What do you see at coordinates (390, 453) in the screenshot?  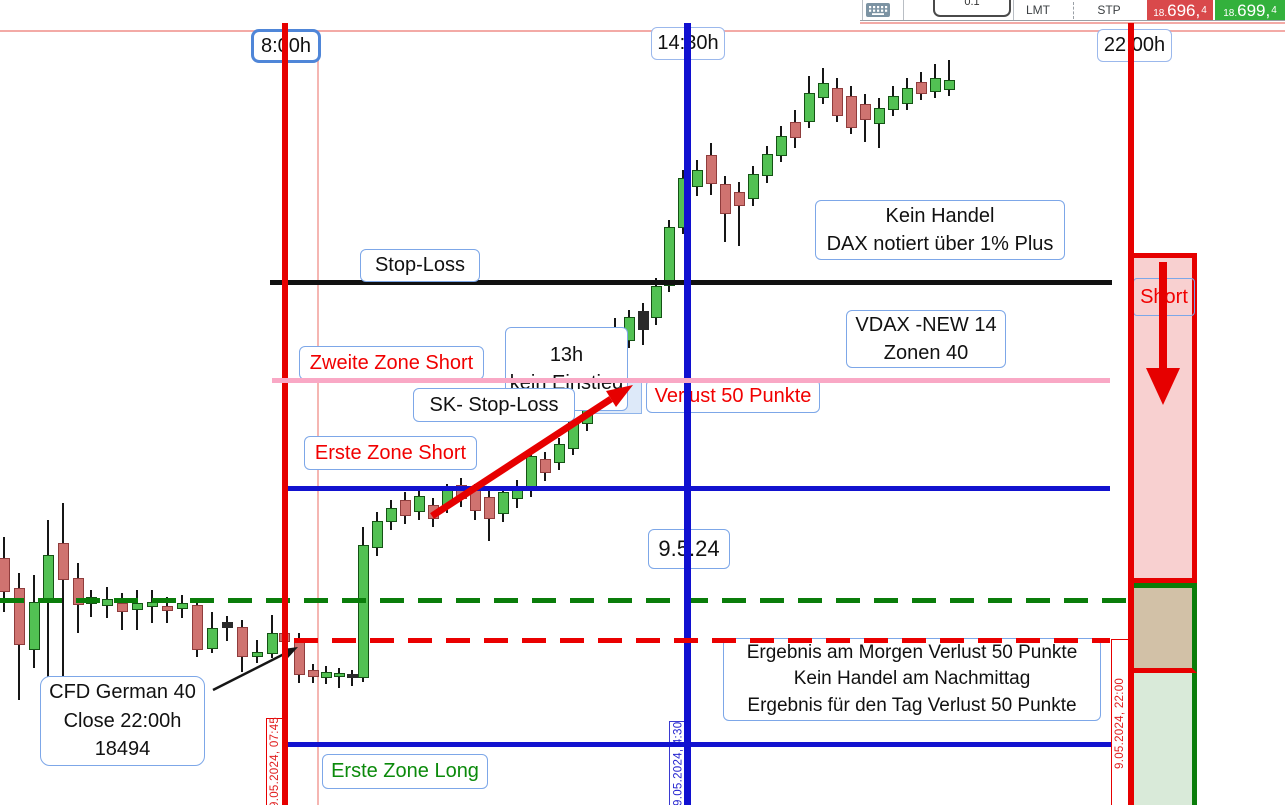 I see `erste-zone-short-label: Erste Zone Short` at bounding box center [390, 453].